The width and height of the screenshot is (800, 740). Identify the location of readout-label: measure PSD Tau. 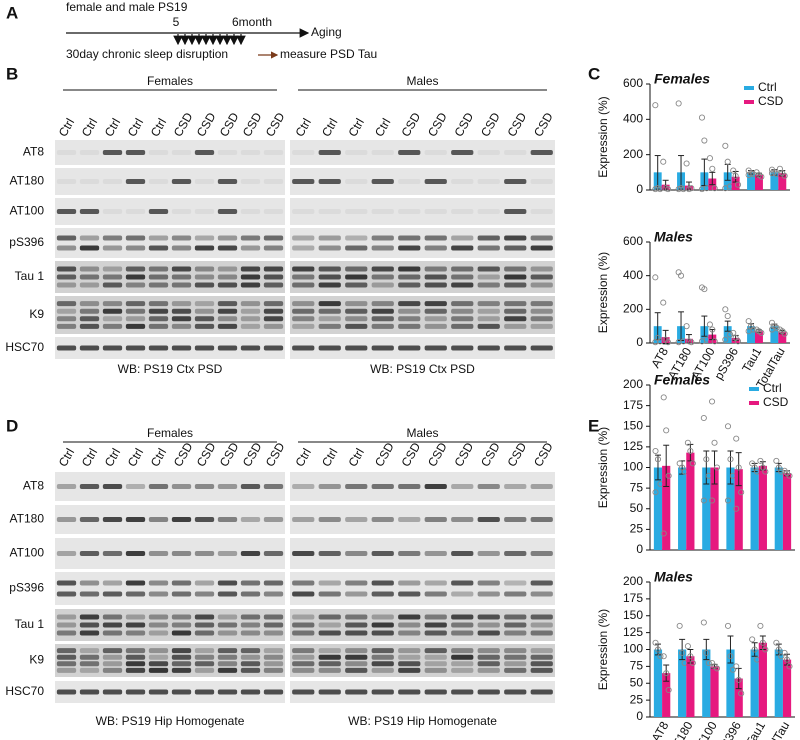
(328, 54).